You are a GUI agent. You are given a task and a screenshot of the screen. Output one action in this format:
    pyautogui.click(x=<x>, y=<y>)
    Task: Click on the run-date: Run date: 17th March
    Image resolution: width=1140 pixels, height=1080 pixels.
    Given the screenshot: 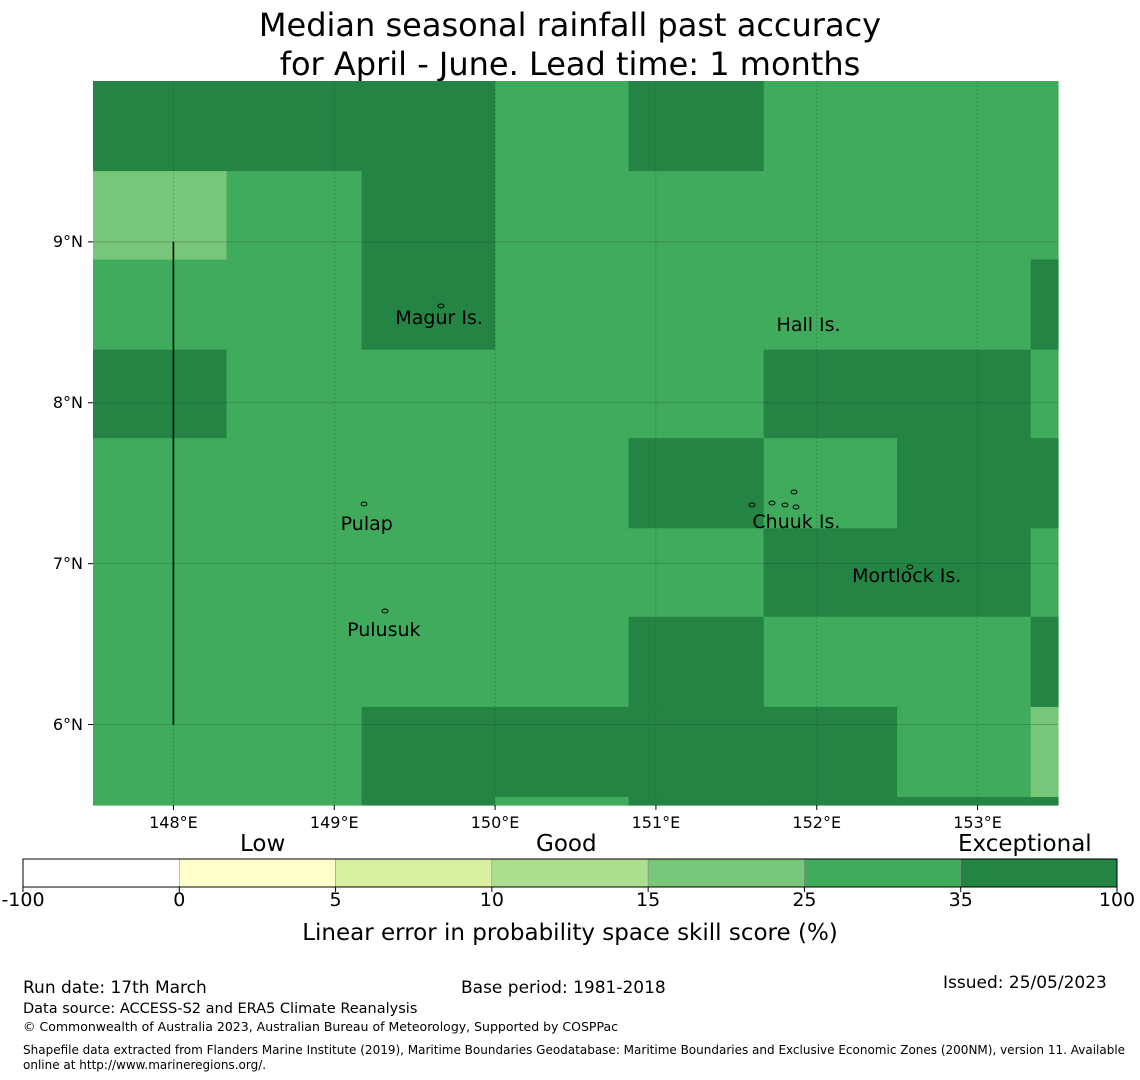 What is the action you would take?
    pyautogui.click(x=115, y=988)
    